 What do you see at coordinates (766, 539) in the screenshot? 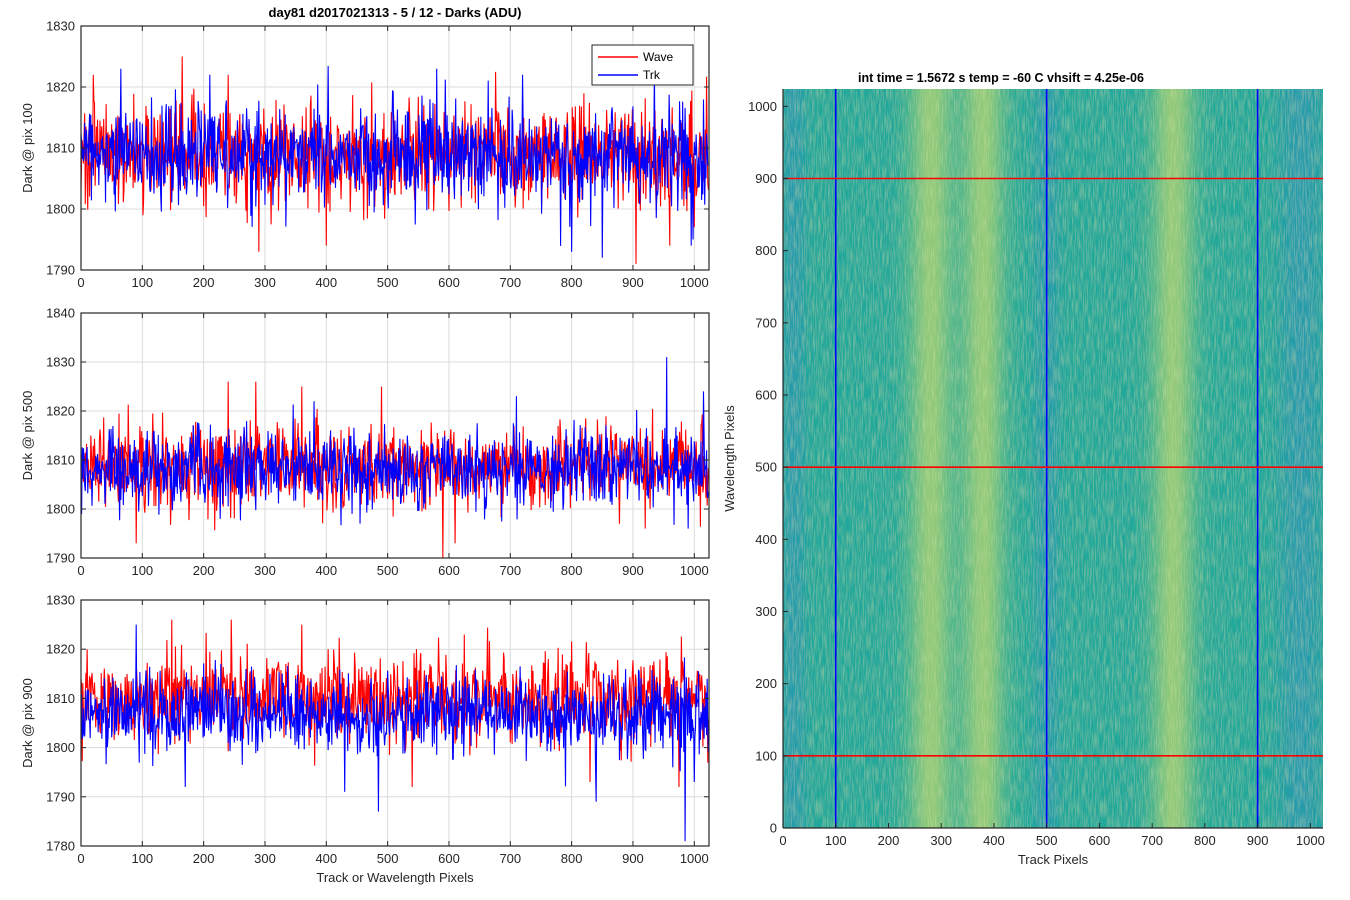
I see `y-tick-label: 400` at bounding box center [766, 539].